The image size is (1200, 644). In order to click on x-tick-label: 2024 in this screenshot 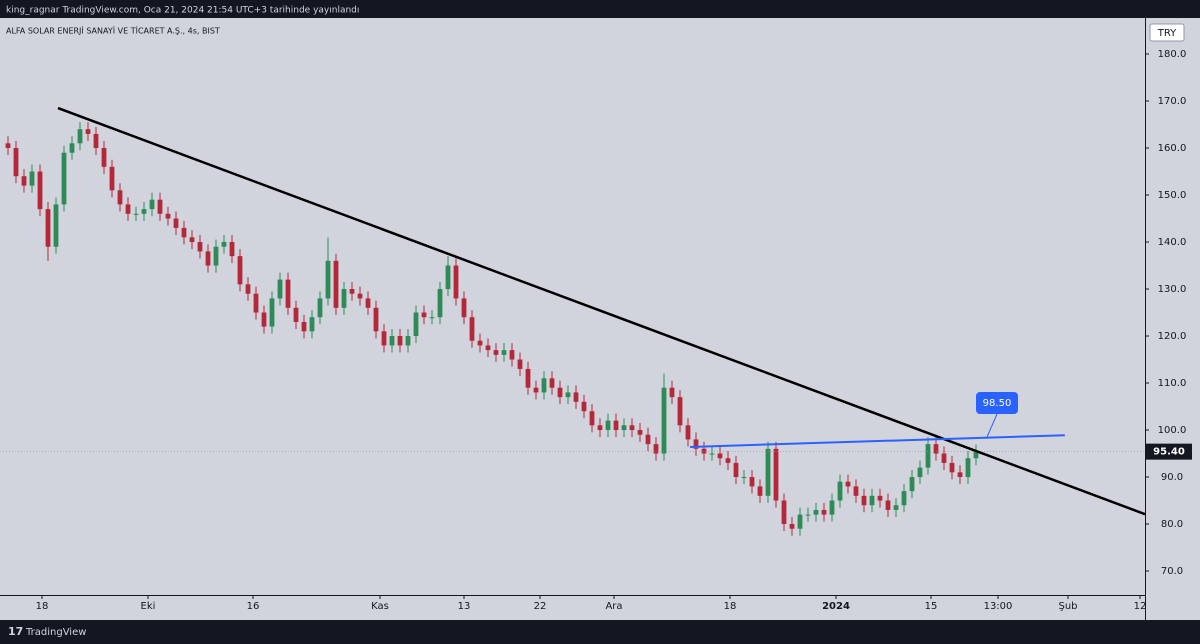, I will do `click(836, 606)`.